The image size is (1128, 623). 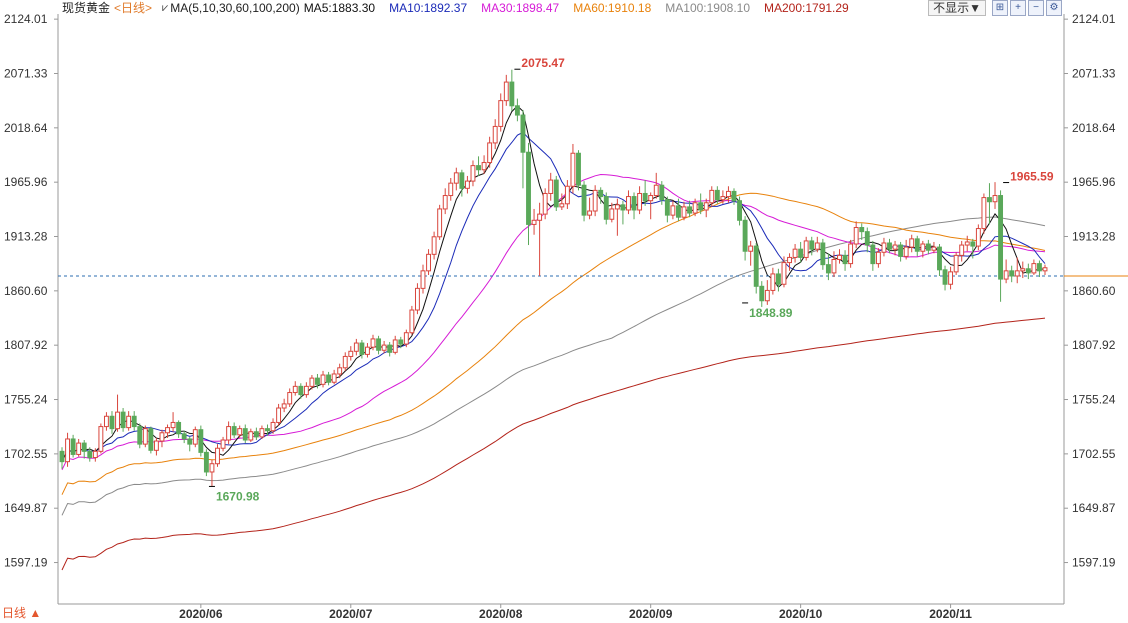 I want to click on period-selector: <日线>, so click(x=133, y=8).